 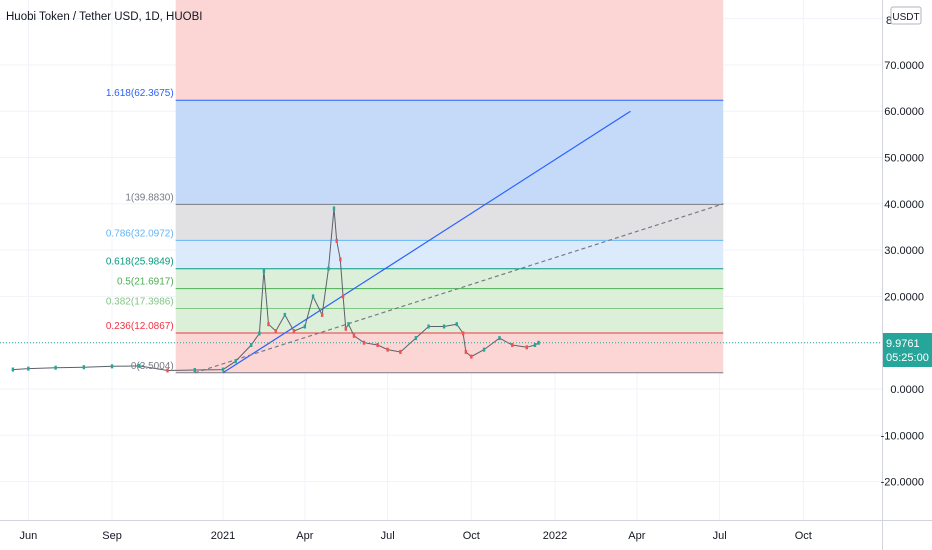 I want to click on currency-button-label: USDT, so click(x=905, y=17).